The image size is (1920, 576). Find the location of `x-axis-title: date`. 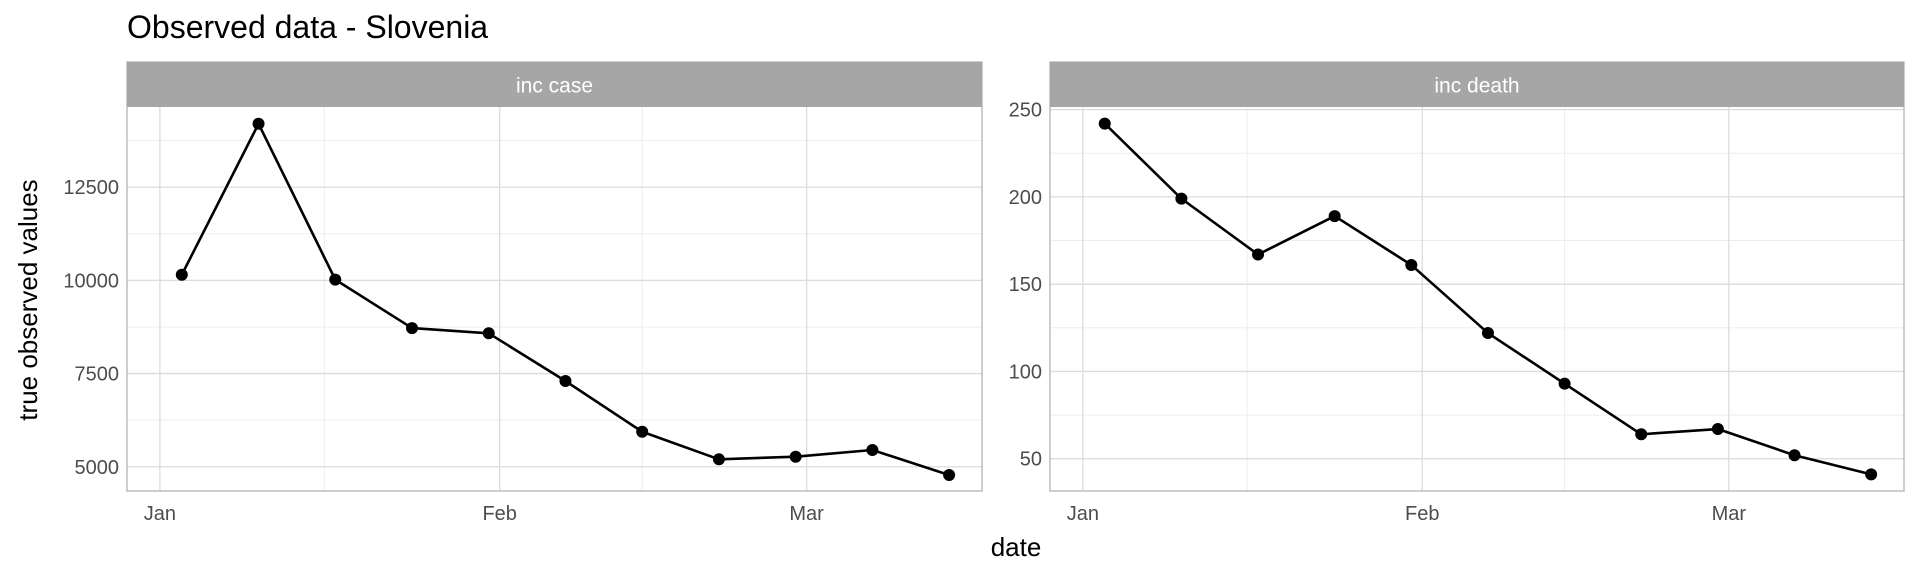

x-axis-title: date is located at coordinates (1016, 547).